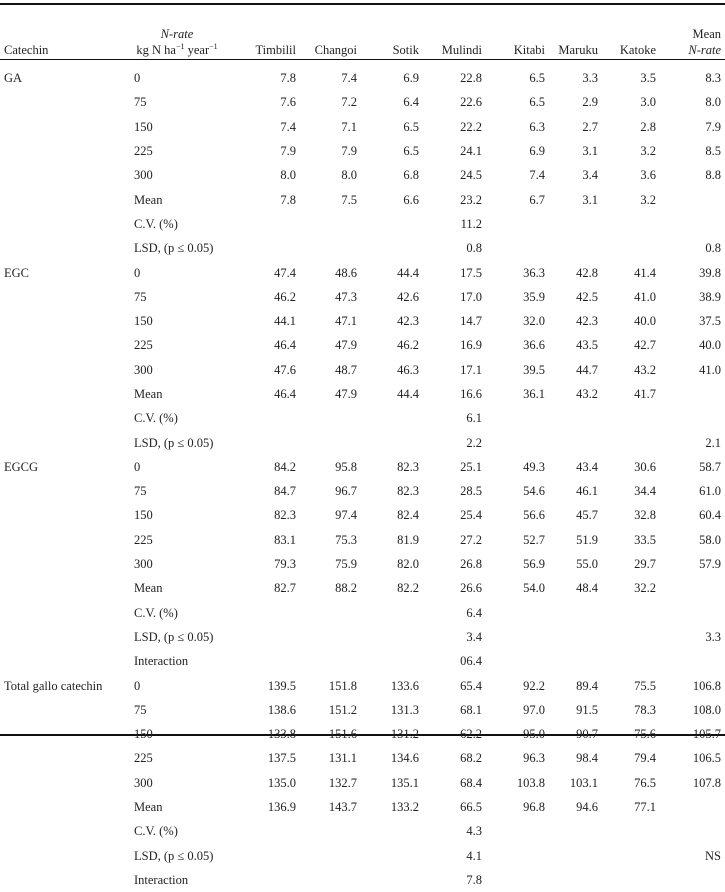 This screenshot has width=725, height=892. I want to click on value-cell: 83.1, so click(285, 539).